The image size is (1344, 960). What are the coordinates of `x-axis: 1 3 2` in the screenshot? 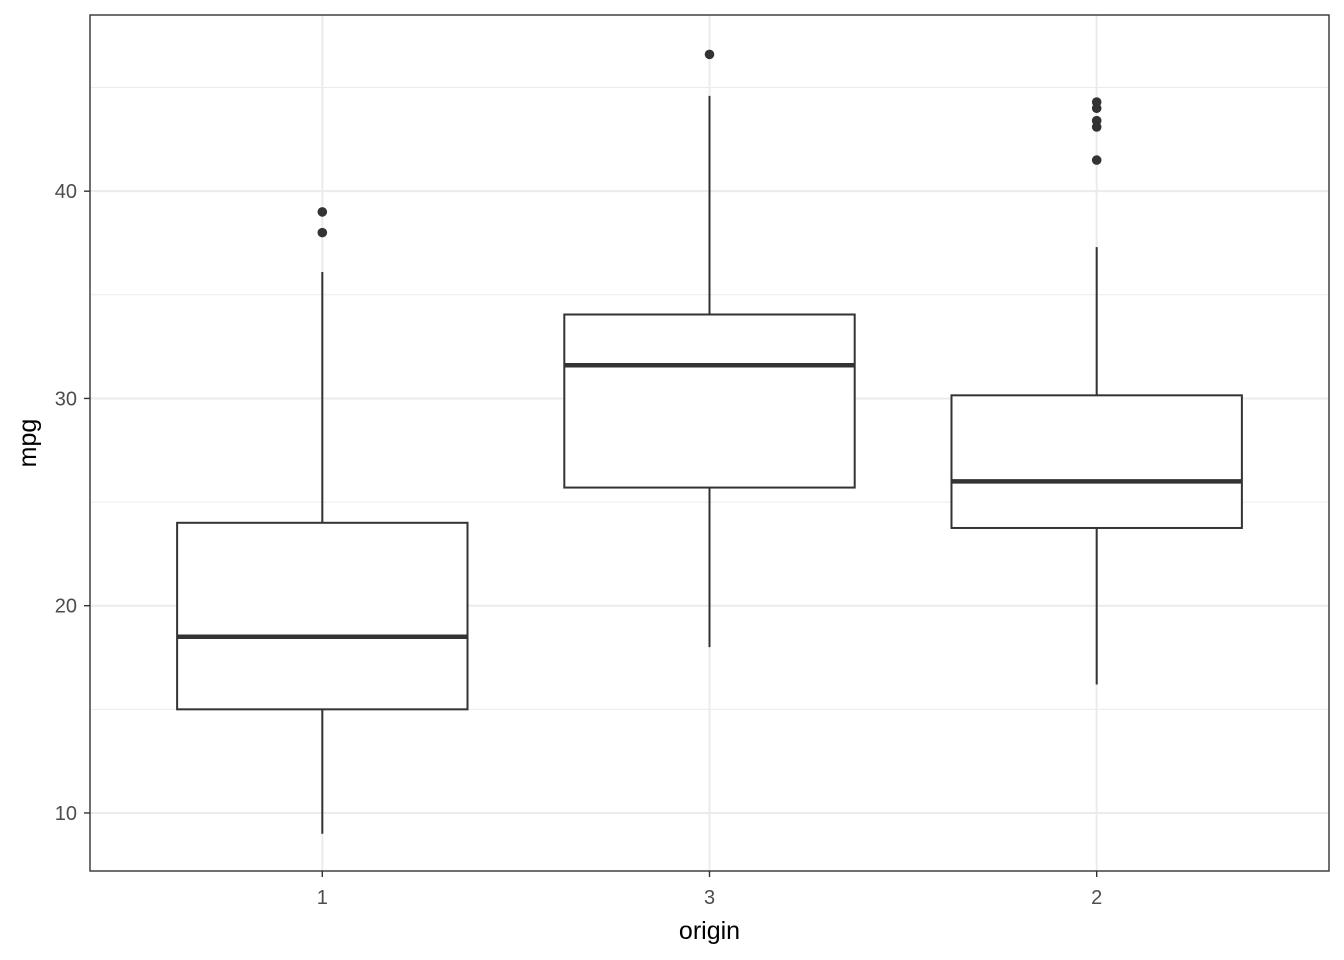 It's located at (709, 890).